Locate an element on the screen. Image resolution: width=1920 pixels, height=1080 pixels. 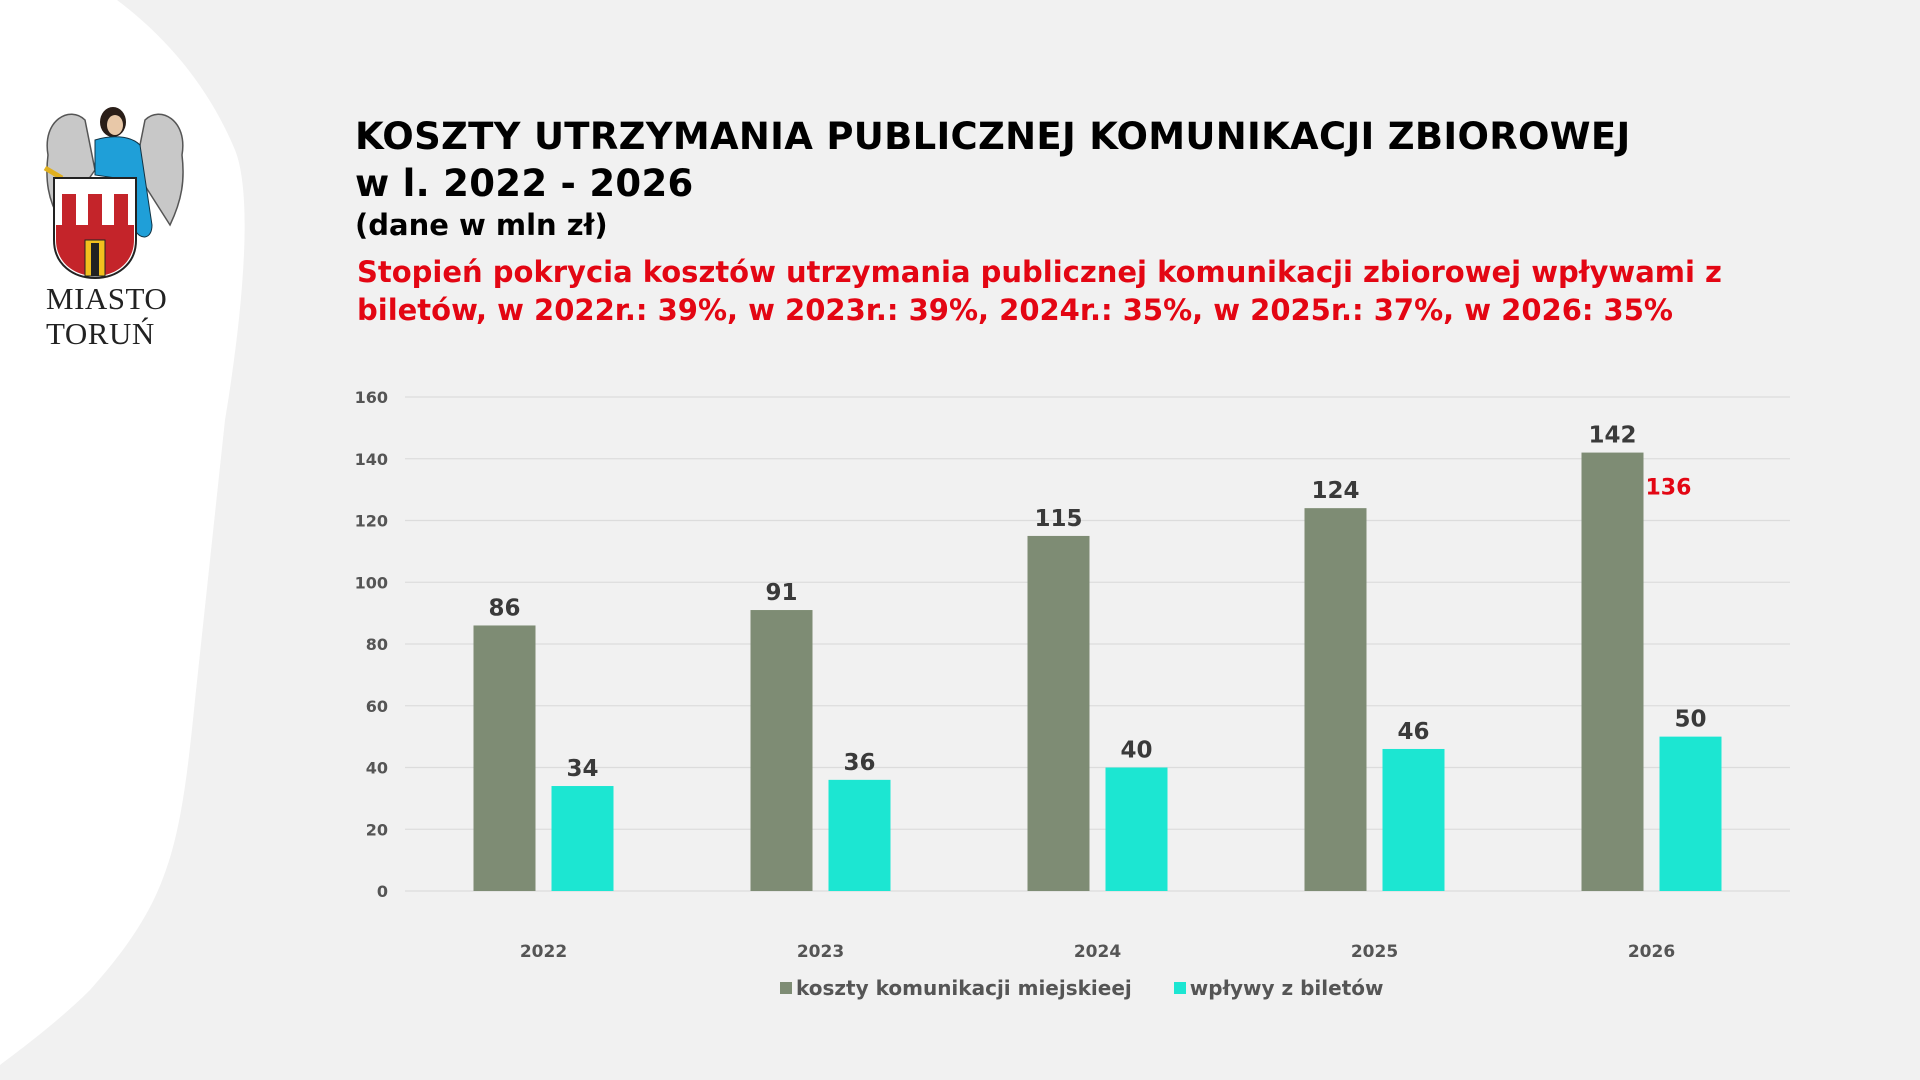
data-label: 86 is located at coordinates (504, 608).